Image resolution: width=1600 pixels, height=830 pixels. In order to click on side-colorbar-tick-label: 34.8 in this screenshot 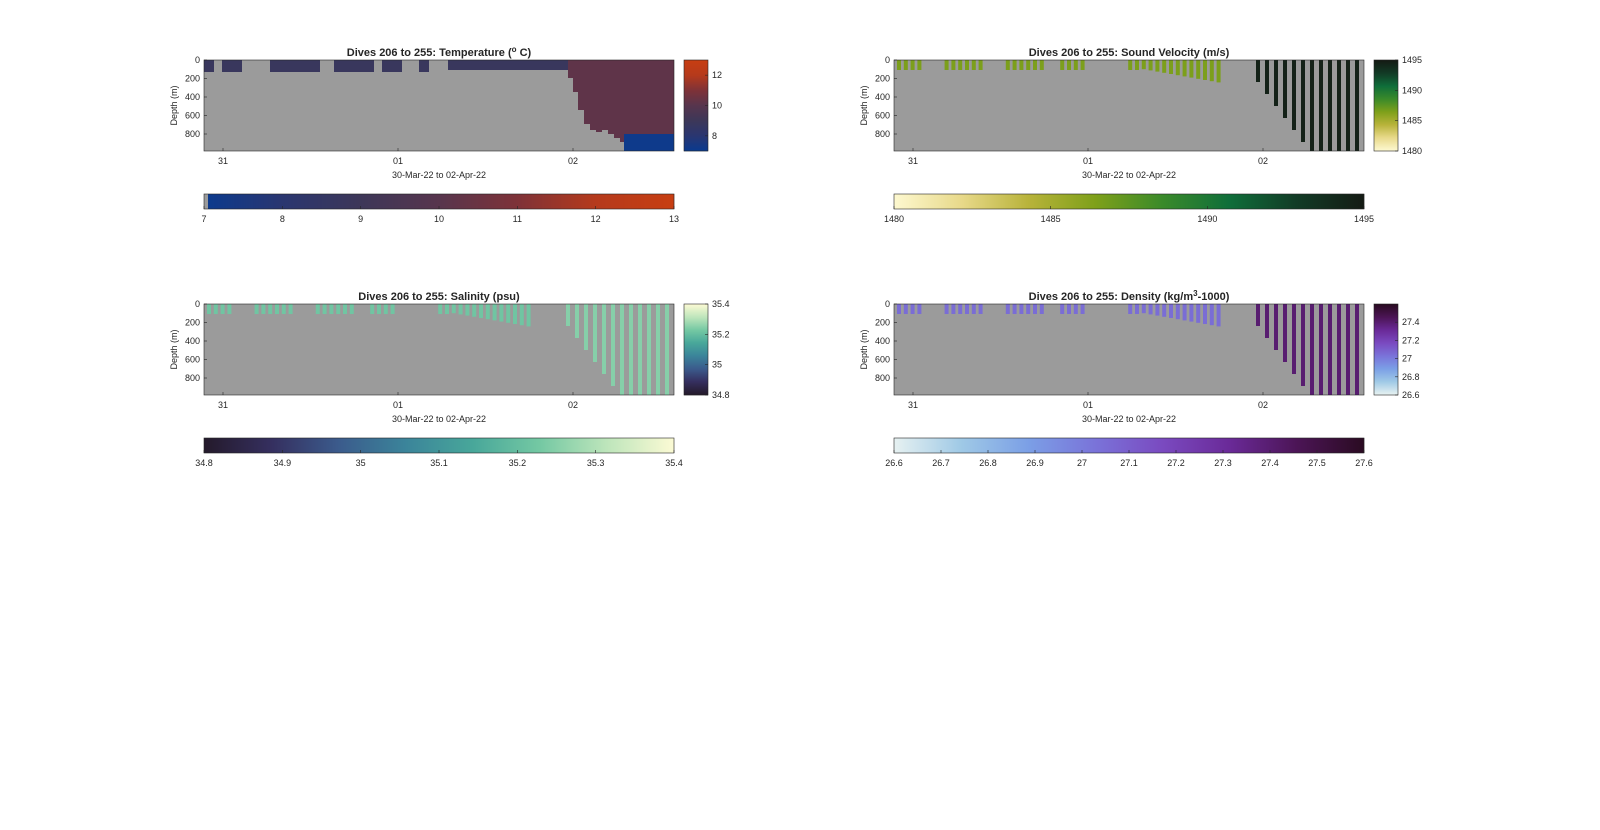, I will do `click(721, 395)`.